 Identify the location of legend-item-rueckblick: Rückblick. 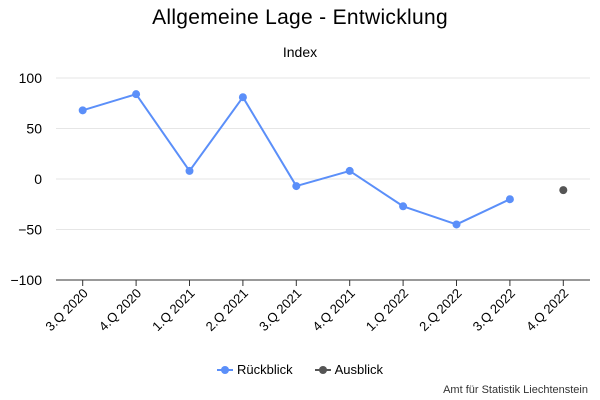
(254, 369).